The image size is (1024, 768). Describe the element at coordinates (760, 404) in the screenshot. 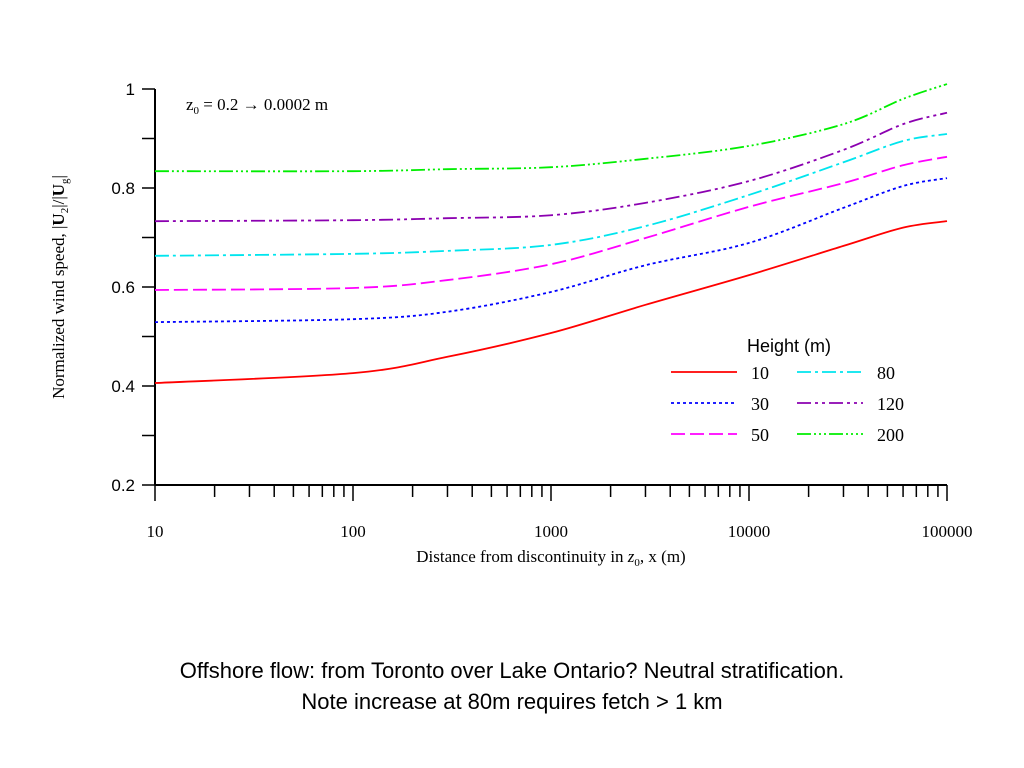

I see `legend-label-30: 30` at that location.